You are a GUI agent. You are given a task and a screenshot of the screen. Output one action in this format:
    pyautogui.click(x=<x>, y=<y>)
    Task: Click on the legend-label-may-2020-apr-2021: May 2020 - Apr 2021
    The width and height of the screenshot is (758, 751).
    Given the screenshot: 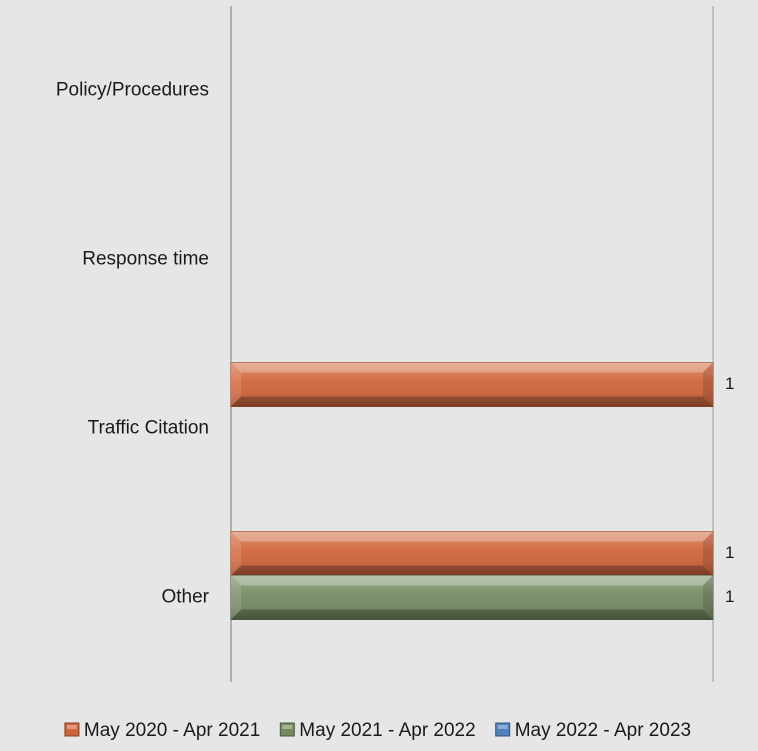 What is the action you would take?
    pyautogui.click(x=172, y=730)
    